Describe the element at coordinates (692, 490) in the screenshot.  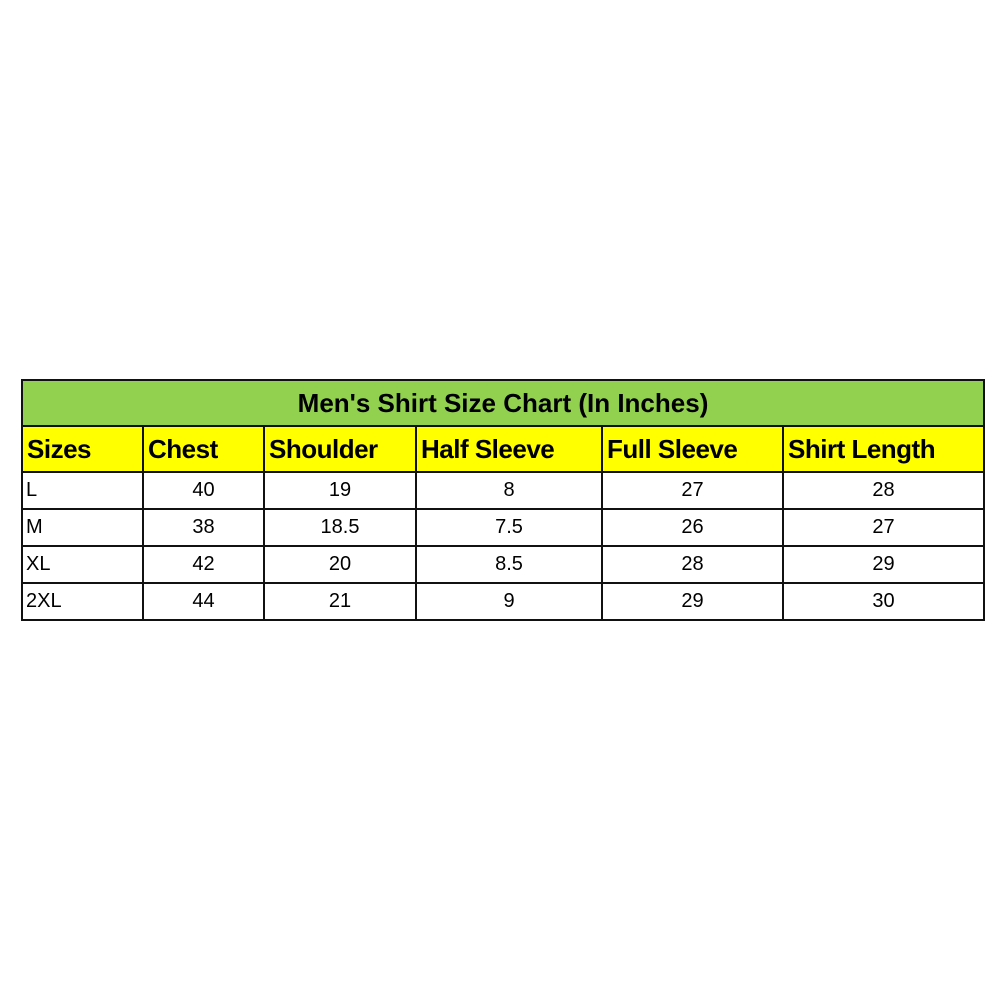
I see `cell-full-sleeve: 27` at that location.